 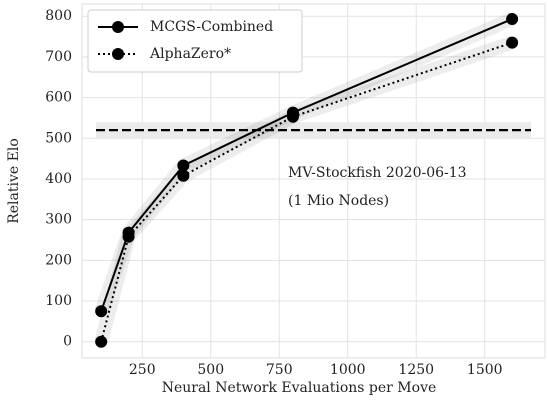 What do you see at coordinates (142, 370) in the screenshot?
I see `x-tick-label: 250` at bounding box center [142, 370].